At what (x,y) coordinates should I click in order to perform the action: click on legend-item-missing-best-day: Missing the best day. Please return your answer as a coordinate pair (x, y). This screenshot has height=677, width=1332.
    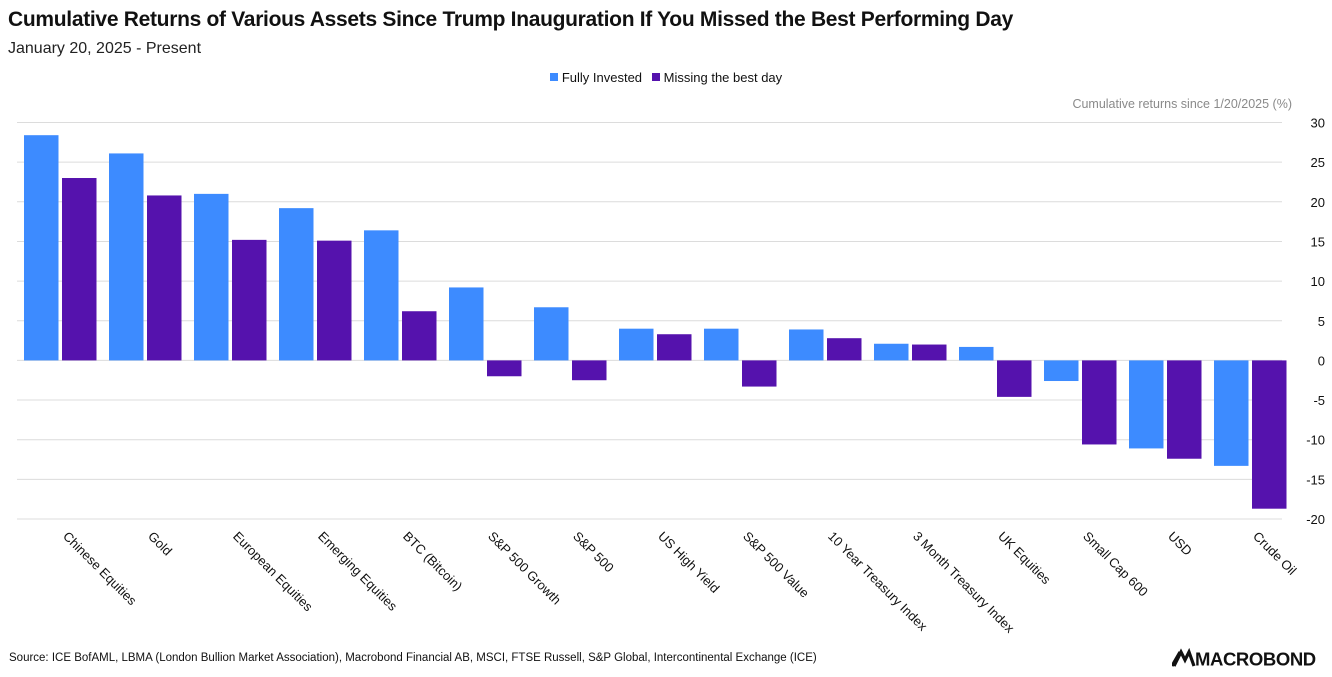
    Looking at the image, I should click on (717, 77).